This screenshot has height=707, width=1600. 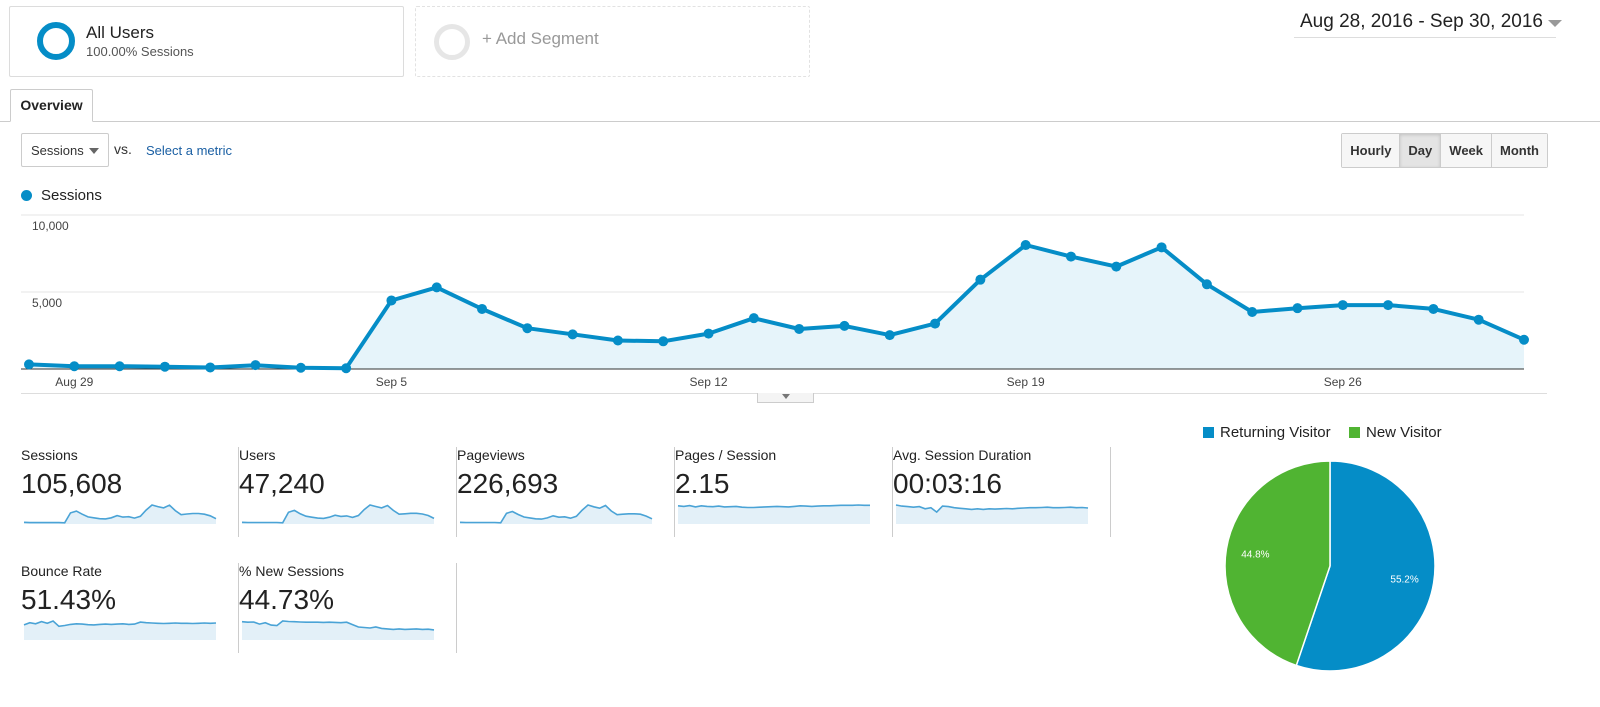 What do you see at coordinates (56, 41) in the screenshot?
I see `segment-ring-icon` at bounding box center [56, 41].